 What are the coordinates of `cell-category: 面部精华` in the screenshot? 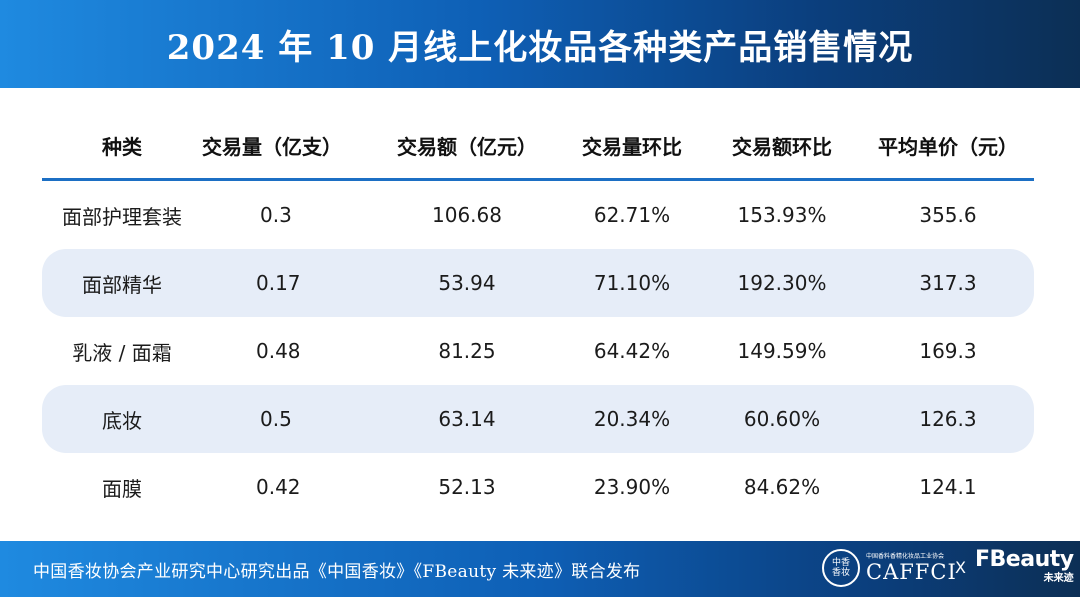 It's located at (122, 284).